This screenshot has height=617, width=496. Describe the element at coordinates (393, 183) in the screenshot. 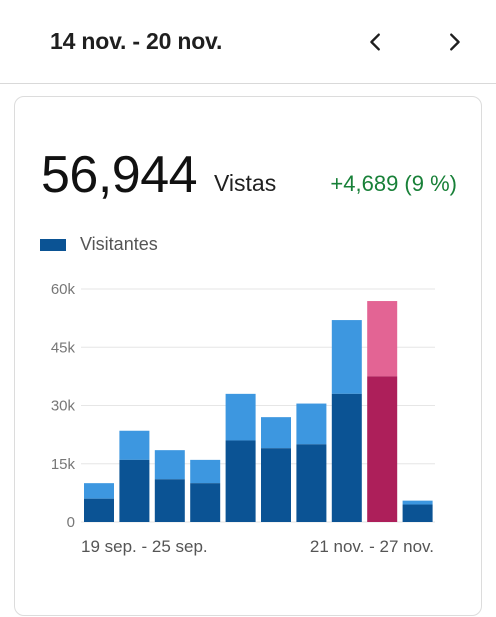

I see `views-delta: +4,689 (9 %)` at that location.